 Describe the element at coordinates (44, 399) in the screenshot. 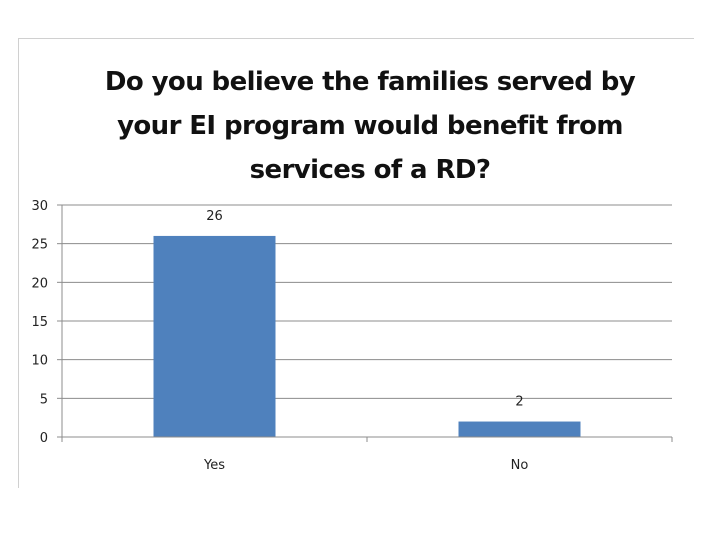

I see `y-tick-label: 5` at that location.